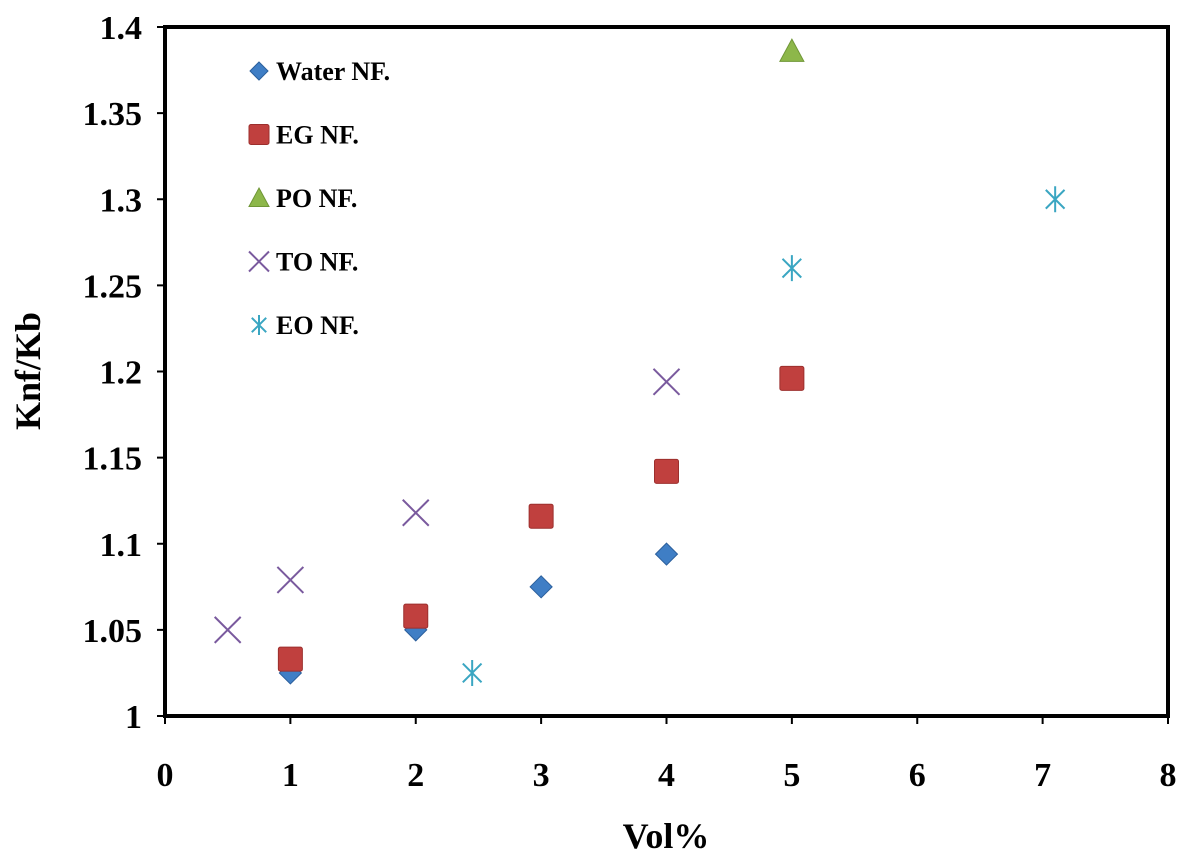 This screenshot has width=1181, height=861. I want to click on y-tick-label: 1.05, so click(113, 631).